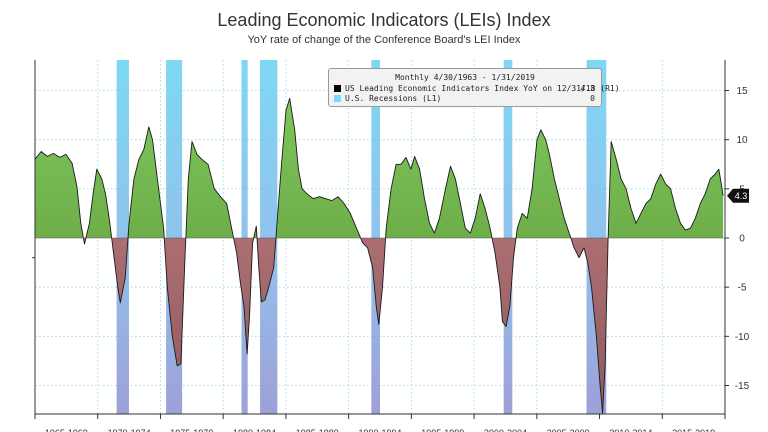 This screenshot has width=768, height=432. What do you see at coordinates (630, 430) in the screenshot?
I see `x-tick-label: 2010-2014` at bounding box center [630, 430].